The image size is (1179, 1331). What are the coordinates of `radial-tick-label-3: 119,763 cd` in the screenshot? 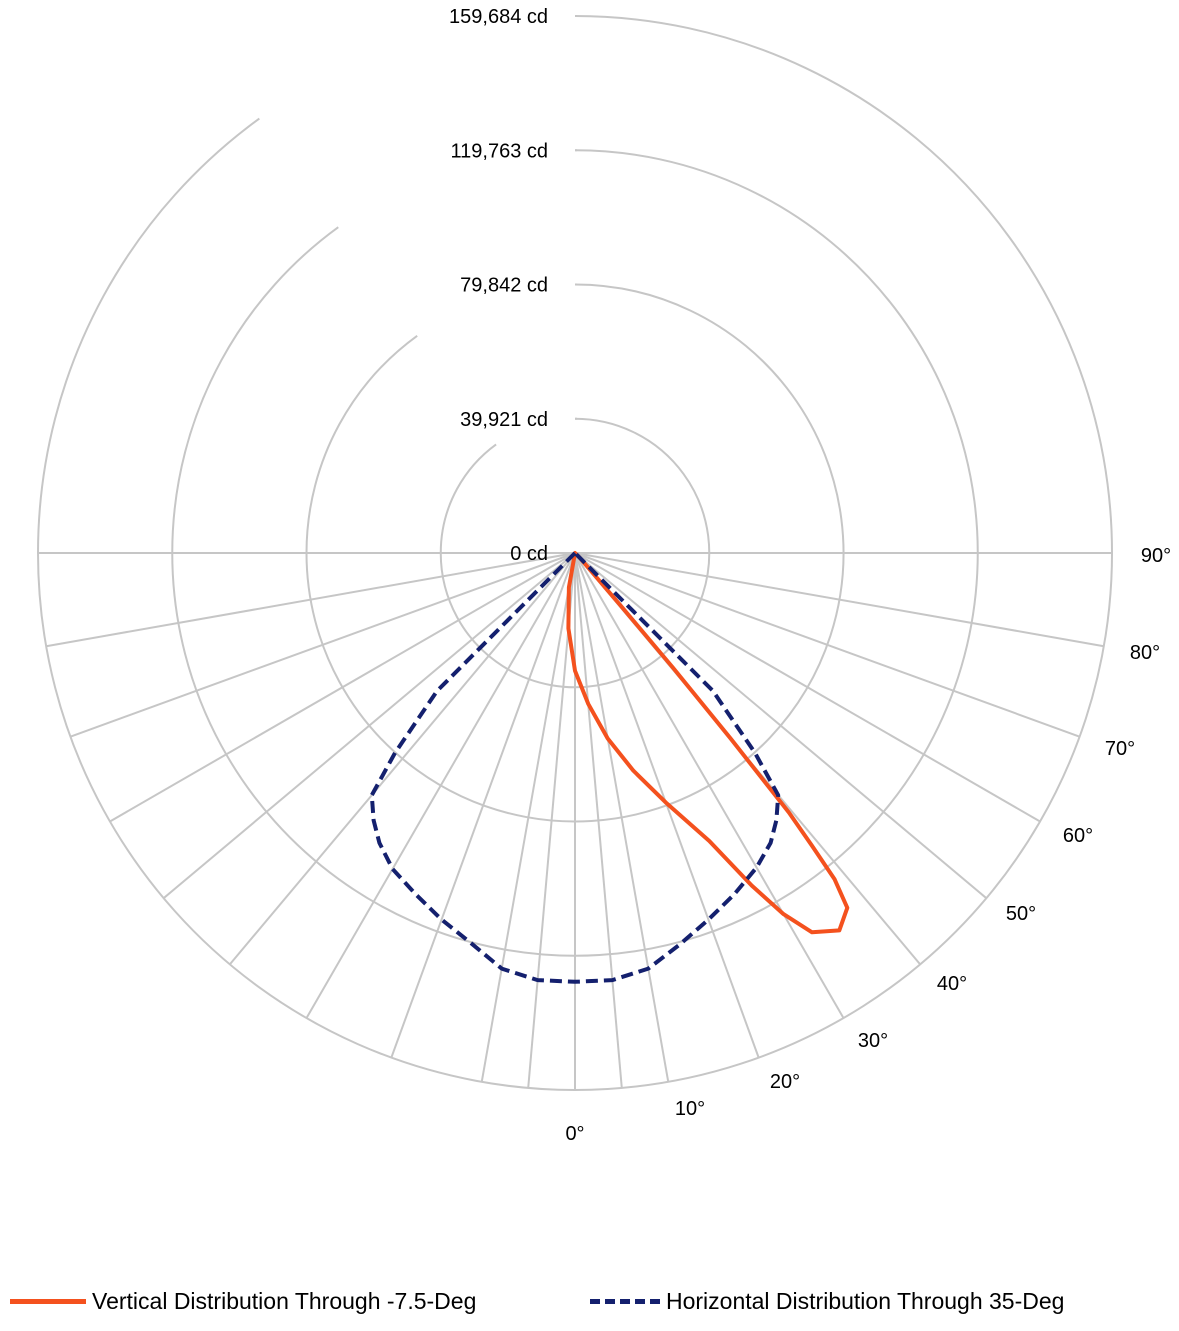 It's located at (500, 151).